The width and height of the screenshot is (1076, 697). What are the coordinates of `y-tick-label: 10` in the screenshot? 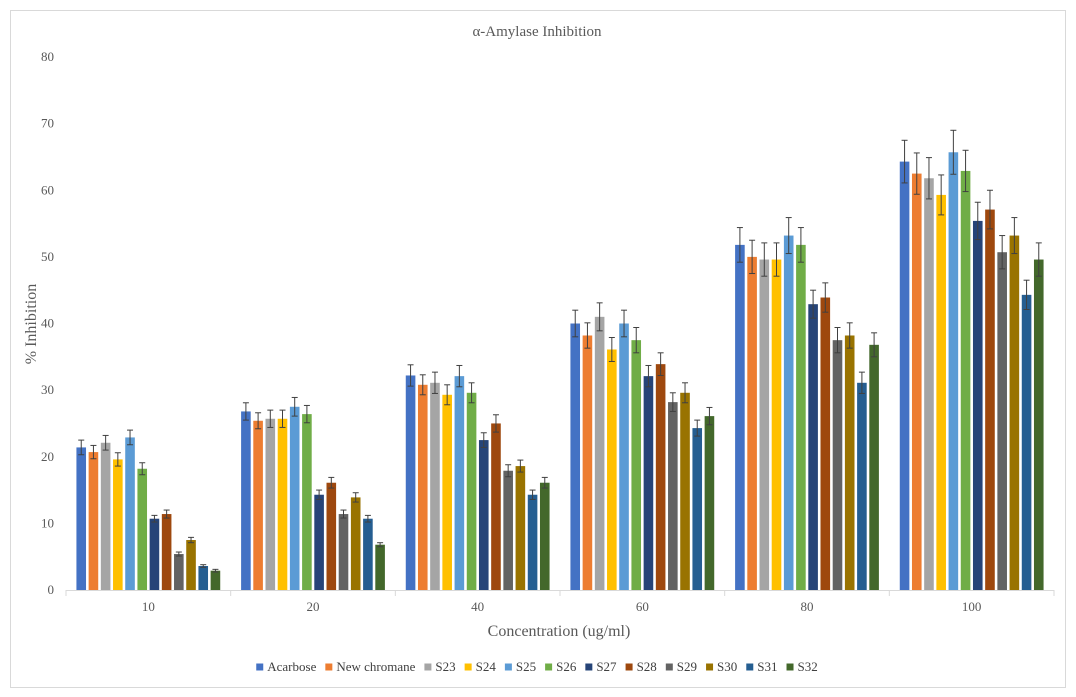 It's located at (47, 522).